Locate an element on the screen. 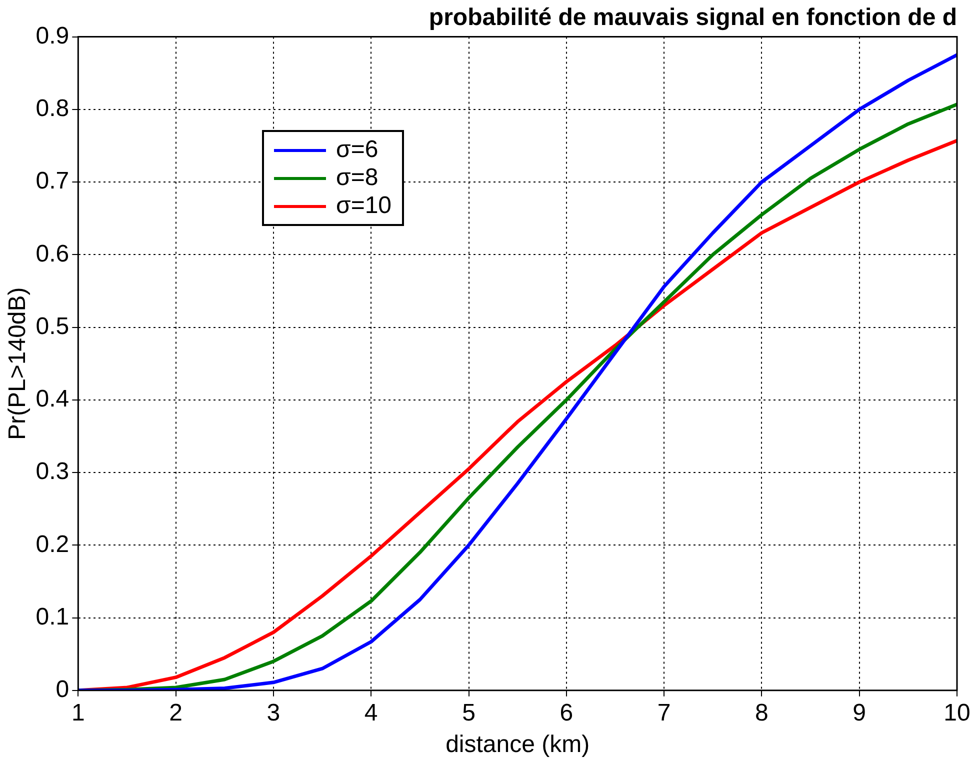 The height and width of the screenshot is (764, 979). y-tick-label: 0.5 is located at coordinates (53, 326).